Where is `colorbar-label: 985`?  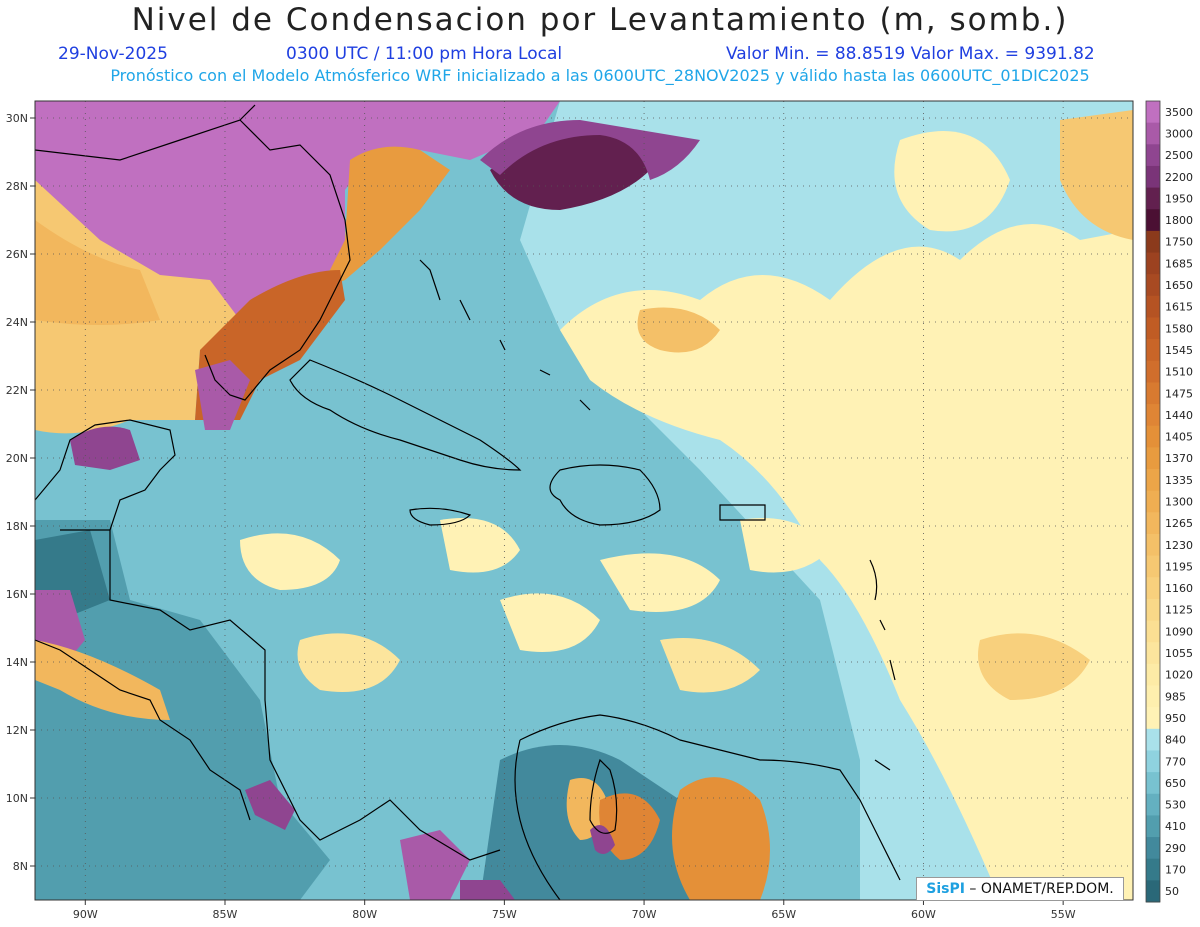 colorbar-label: 985 is located at coordinates (1175, 696).